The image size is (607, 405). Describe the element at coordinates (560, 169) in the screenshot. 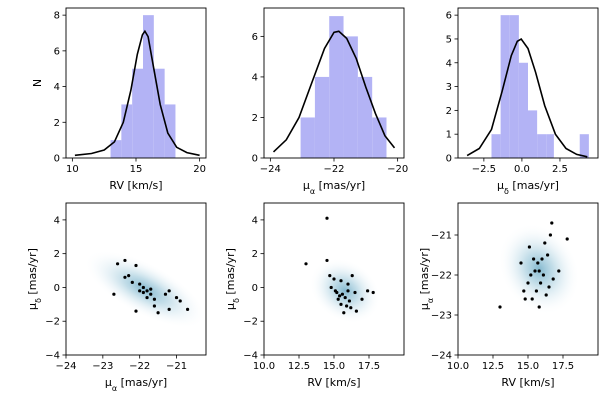

I see `x-tick-label: 2.5` at that location.